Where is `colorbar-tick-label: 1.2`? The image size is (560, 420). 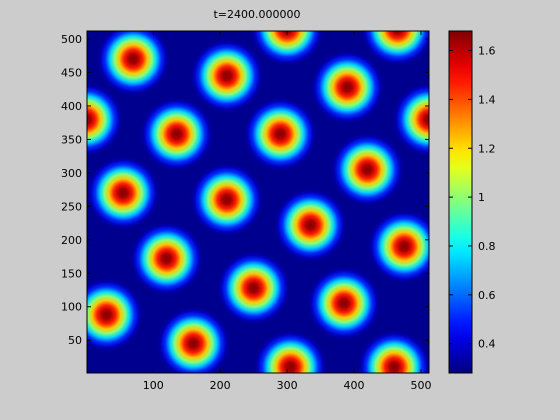 colorbar-tick-label: 1.2 is located at coordinates (487, 148).